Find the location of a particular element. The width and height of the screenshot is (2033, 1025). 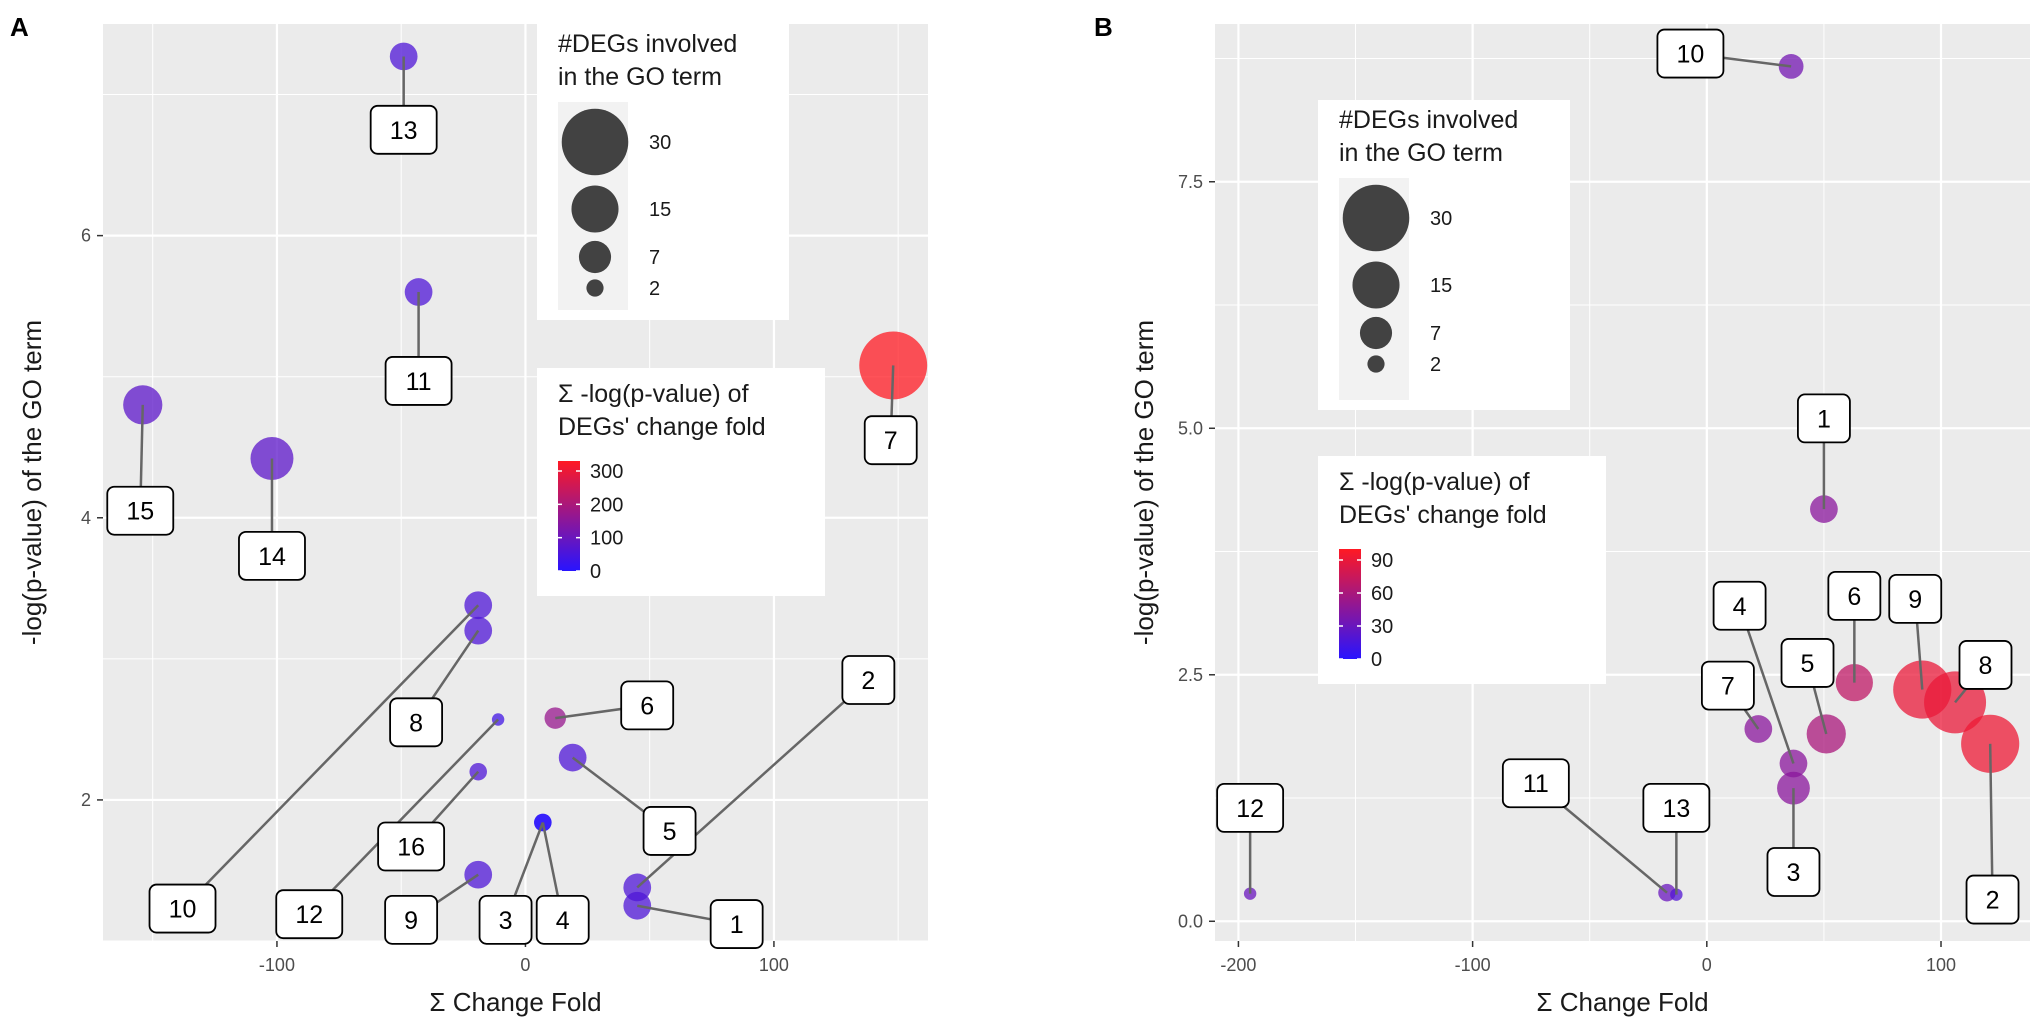

size-legend: #DEGs involved in the GO term 30 15 7 2 is located at coordinates (1444, 255).